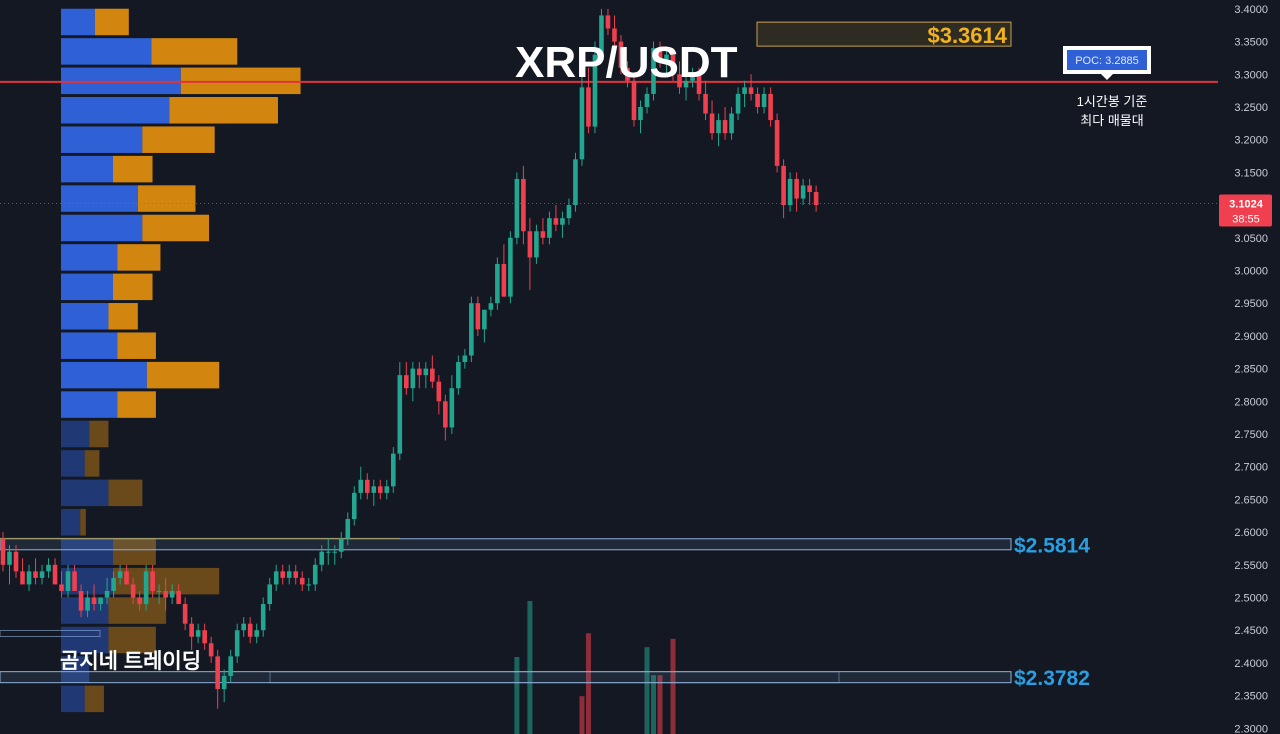  I want to click on y-tick-label: 2.3500, so click(1251, 697).